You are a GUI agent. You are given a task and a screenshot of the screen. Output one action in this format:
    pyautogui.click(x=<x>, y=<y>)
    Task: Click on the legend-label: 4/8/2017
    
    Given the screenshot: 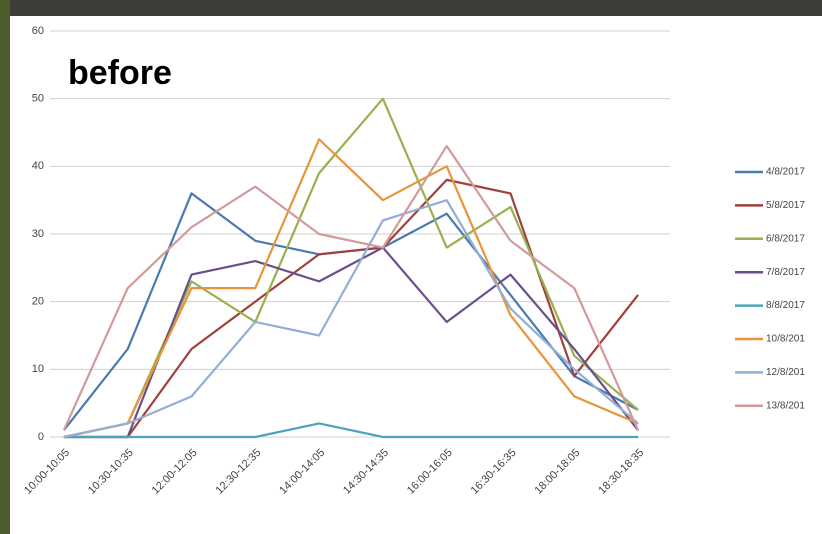 What is the action you would take?
    pyautogui.click(x=785, y=172)
    